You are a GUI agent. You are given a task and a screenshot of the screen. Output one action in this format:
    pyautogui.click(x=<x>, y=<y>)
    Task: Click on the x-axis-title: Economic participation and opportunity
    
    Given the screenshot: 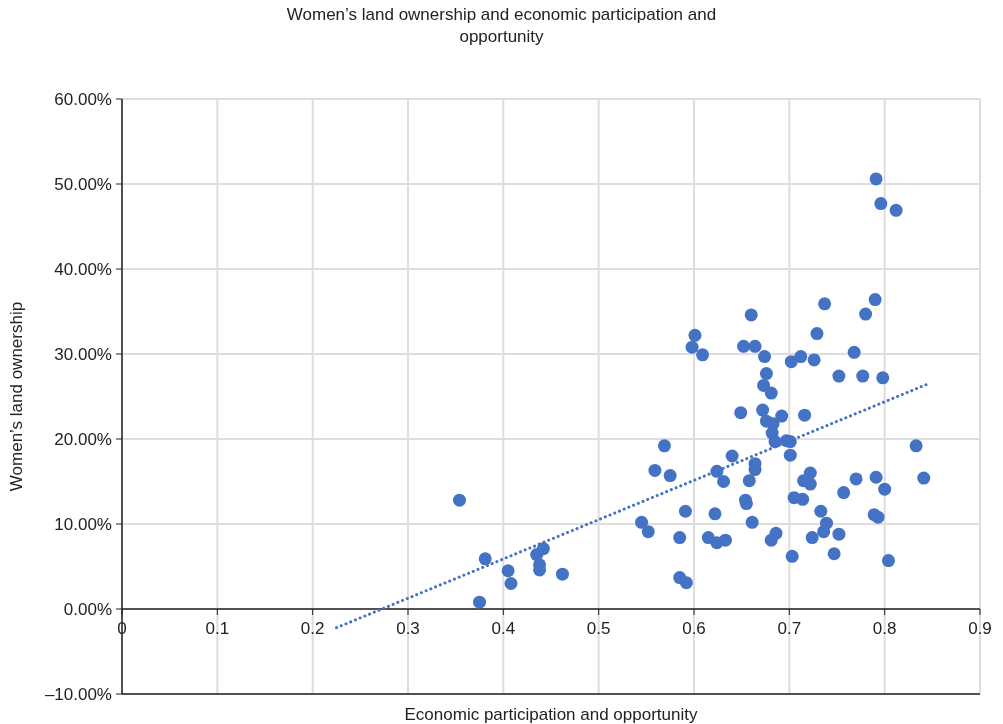 What is the action you would take?
    pyautogui.click(x=551, y=714)
    